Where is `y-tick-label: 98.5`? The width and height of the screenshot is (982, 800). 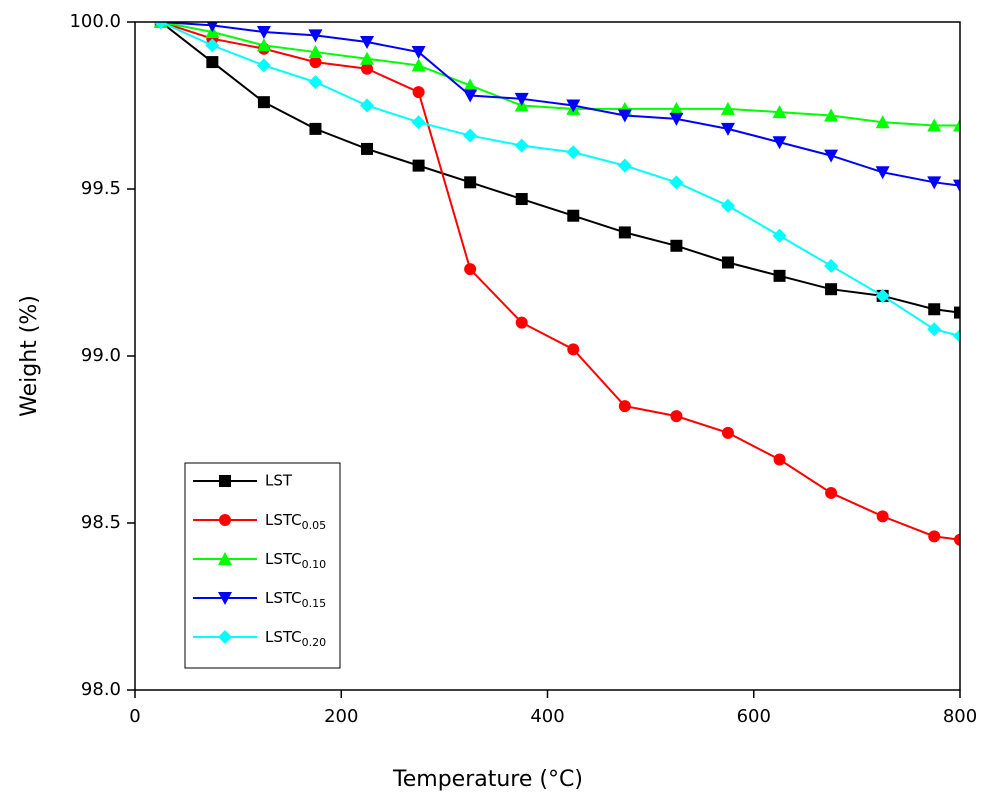
y-tick-label: 98.5 is located at coordinates (101, 522).